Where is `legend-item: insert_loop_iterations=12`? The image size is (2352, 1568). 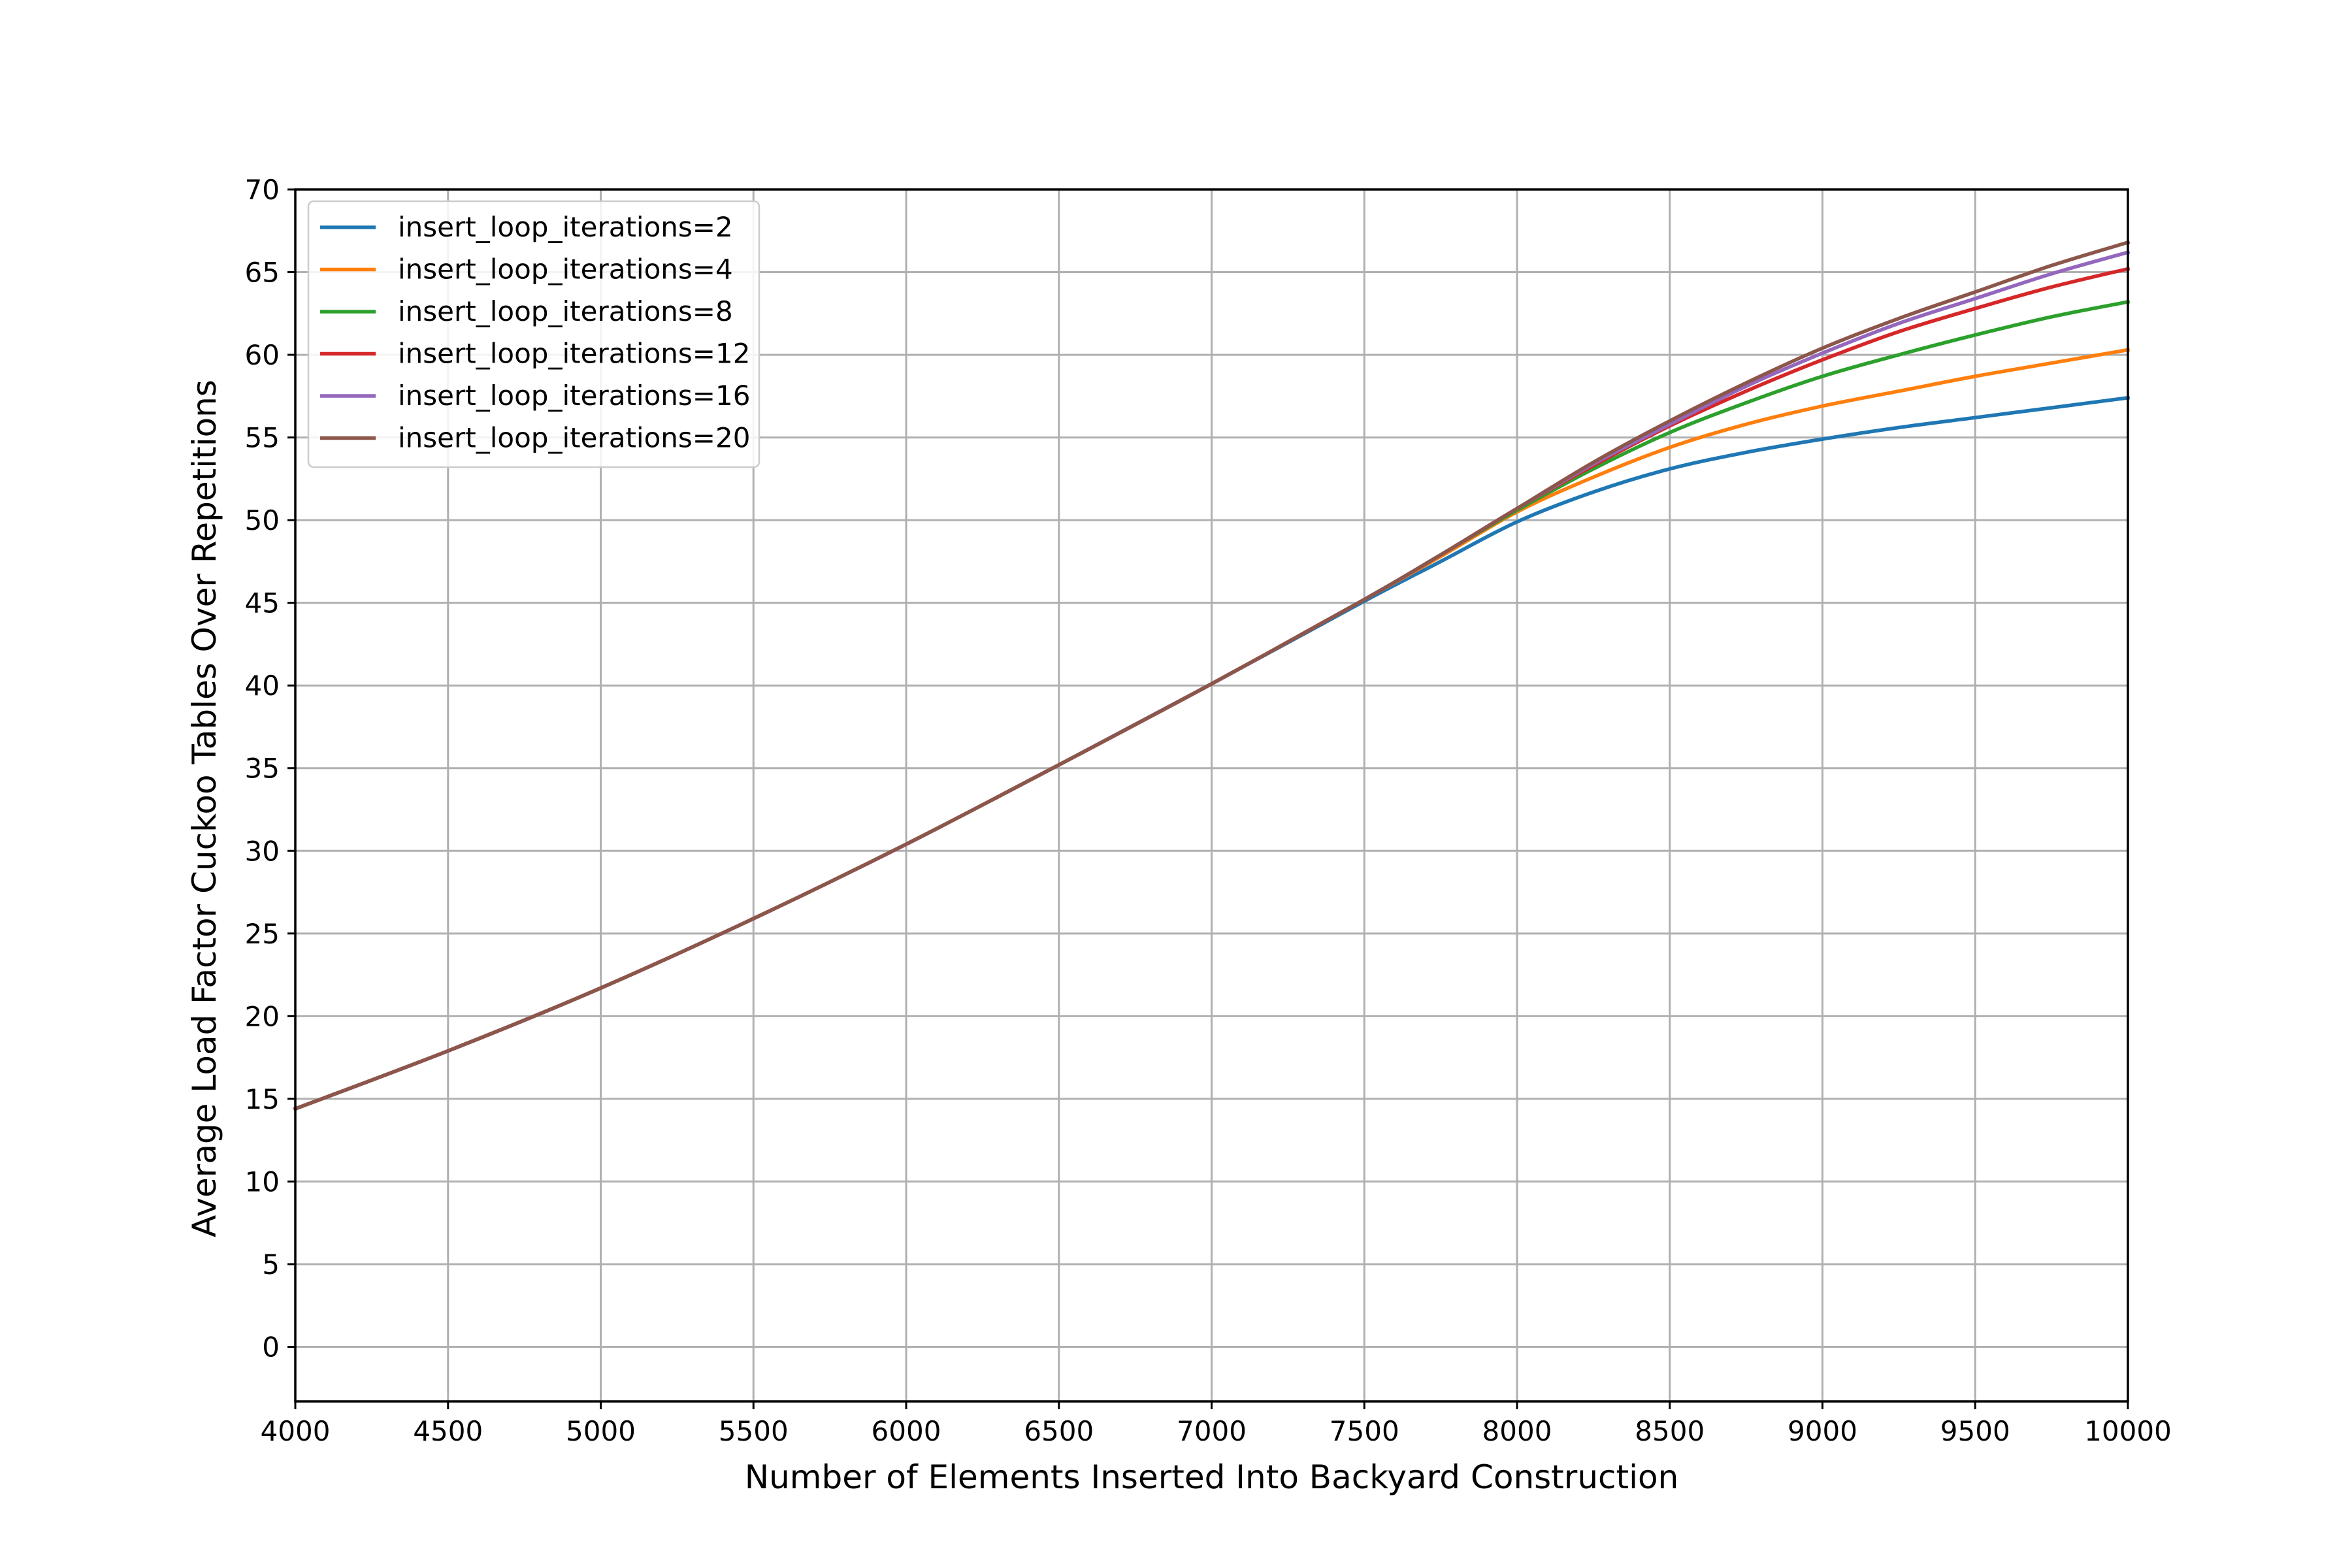
legend-item: insert_loop_iterations=12 is located at coordinates (535, 354).